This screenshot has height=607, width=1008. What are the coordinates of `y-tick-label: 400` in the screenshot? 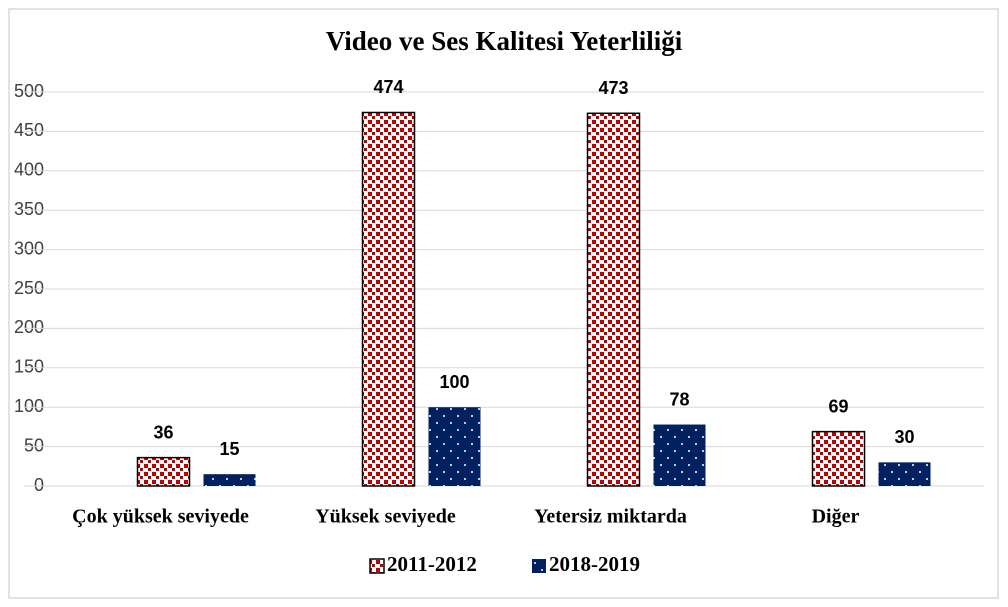 It's located at (29, 170).